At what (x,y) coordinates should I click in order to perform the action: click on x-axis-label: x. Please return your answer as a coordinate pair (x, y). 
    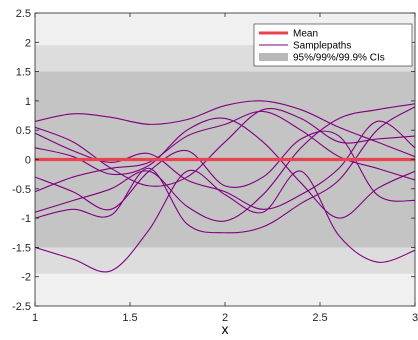
    Looking at the image, I should click on (225, 329).